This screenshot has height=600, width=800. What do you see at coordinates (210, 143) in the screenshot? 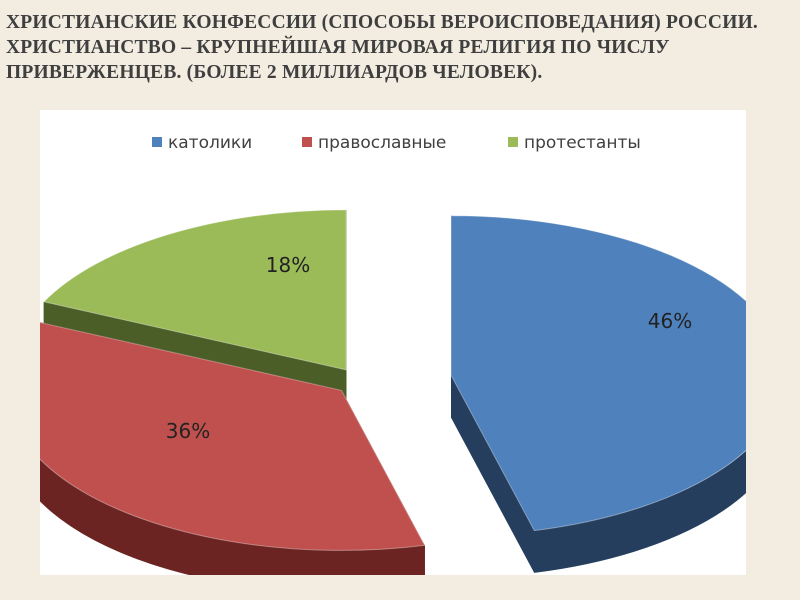
I see `legend-label-0: католики` at bounding box center [210, 143].